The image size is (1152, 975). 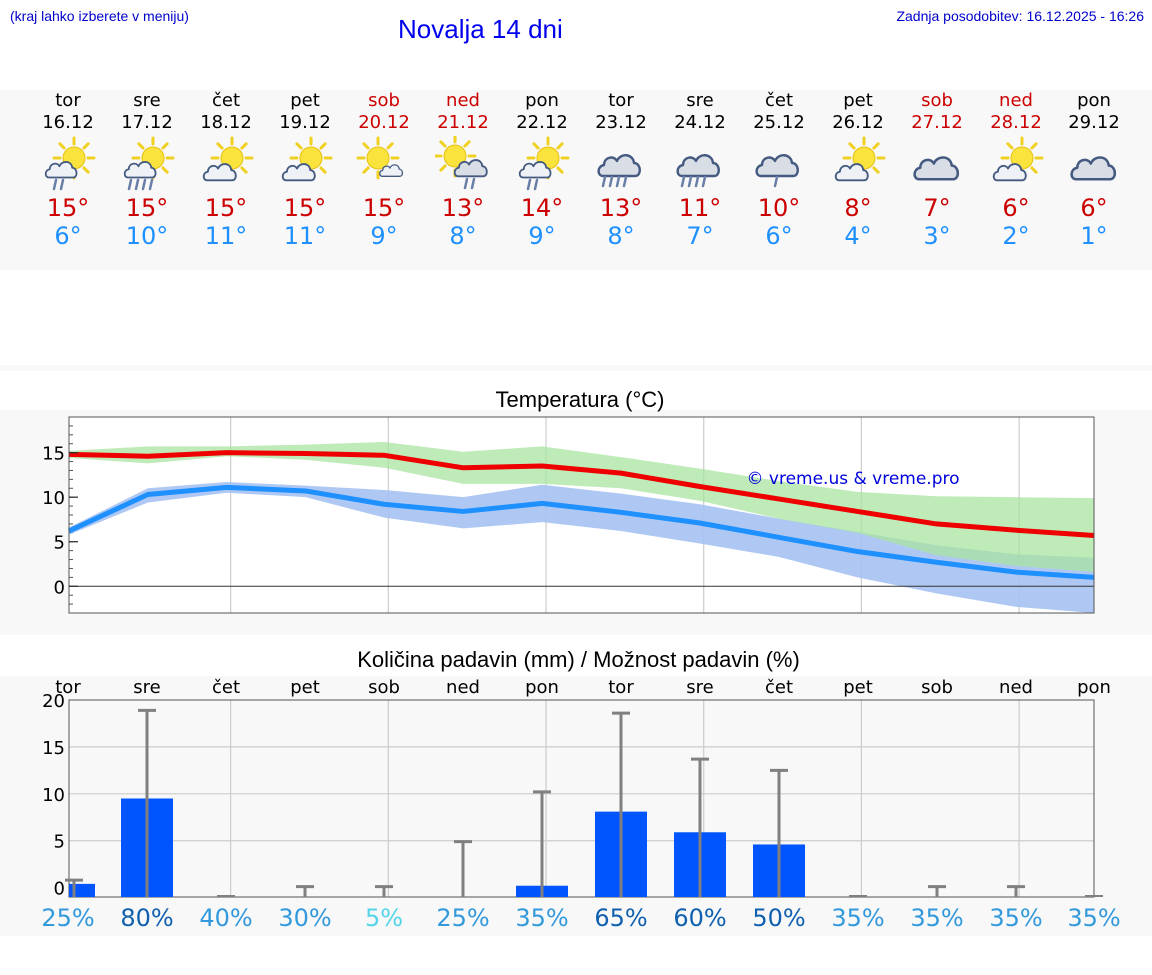 What do you see at coordinates (59, 543) in the screenshot?
I see `y-tick-label: 5` at bounding box center [59, 543].